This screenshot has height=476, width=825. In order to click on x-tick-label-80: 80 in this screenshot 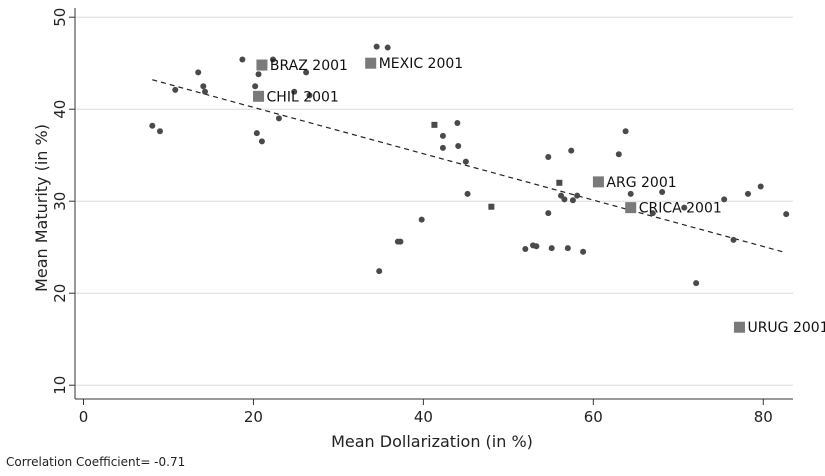, I will do `click(763, 417)`.